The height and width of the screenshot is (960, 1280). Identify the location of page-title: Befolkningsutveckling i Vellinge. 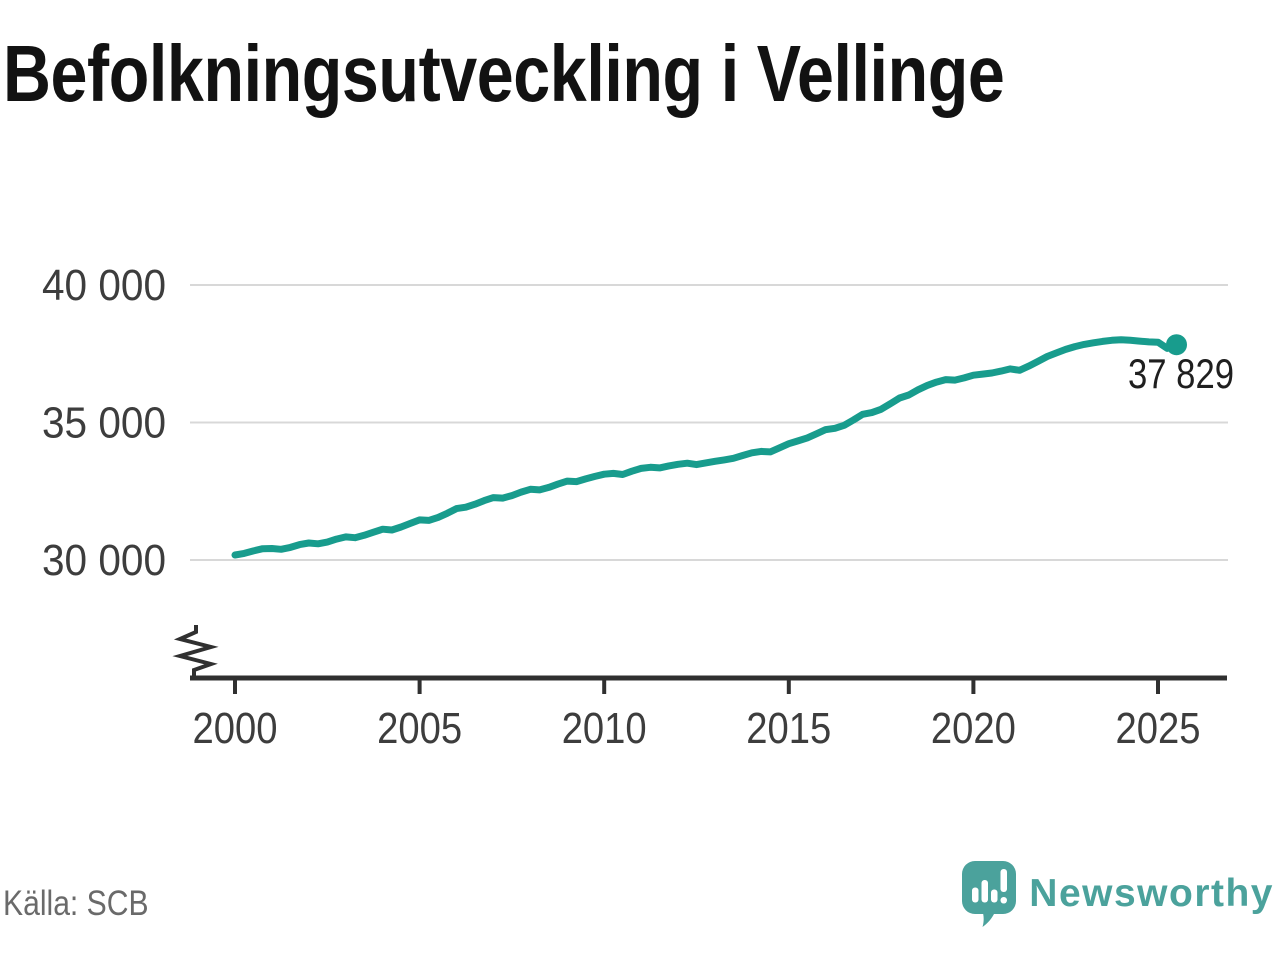
(504, 73).